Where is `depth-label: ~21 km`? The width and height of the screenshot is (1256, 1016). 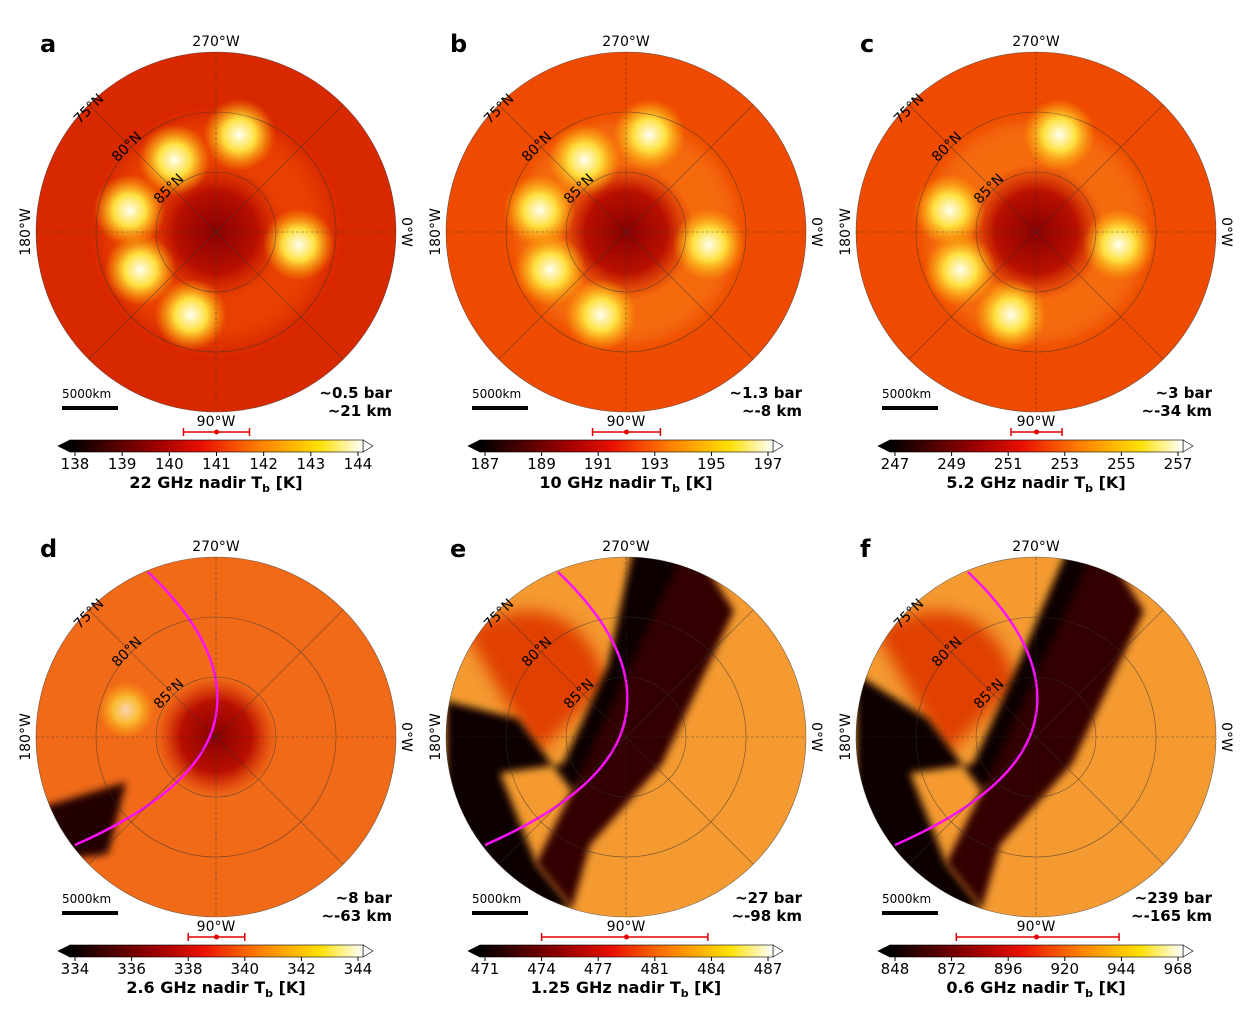 depth-label: ~21 km is located at coordinates (360, 411).